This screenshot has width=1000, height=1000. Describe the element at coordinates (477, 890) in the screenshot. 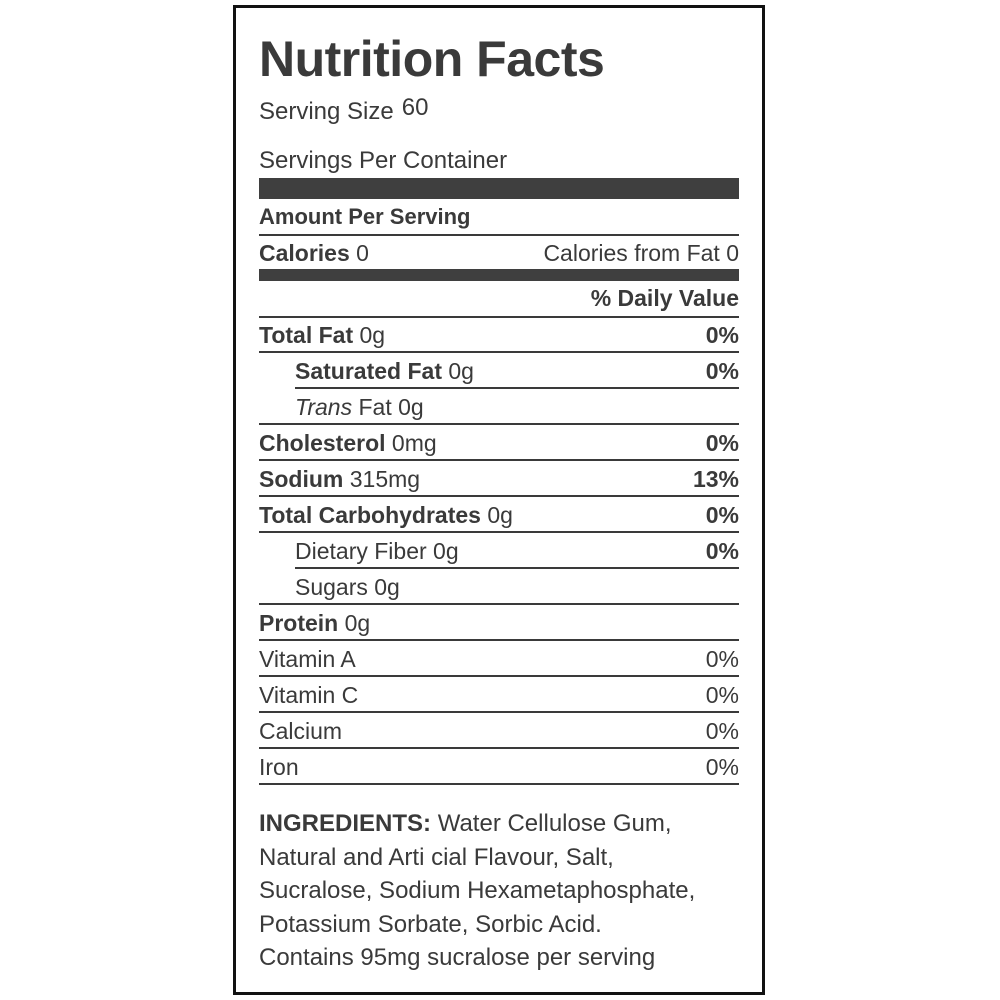

I see `ingredients-line: Sucralose, Sodium Hexametaphosphate,` at that location.